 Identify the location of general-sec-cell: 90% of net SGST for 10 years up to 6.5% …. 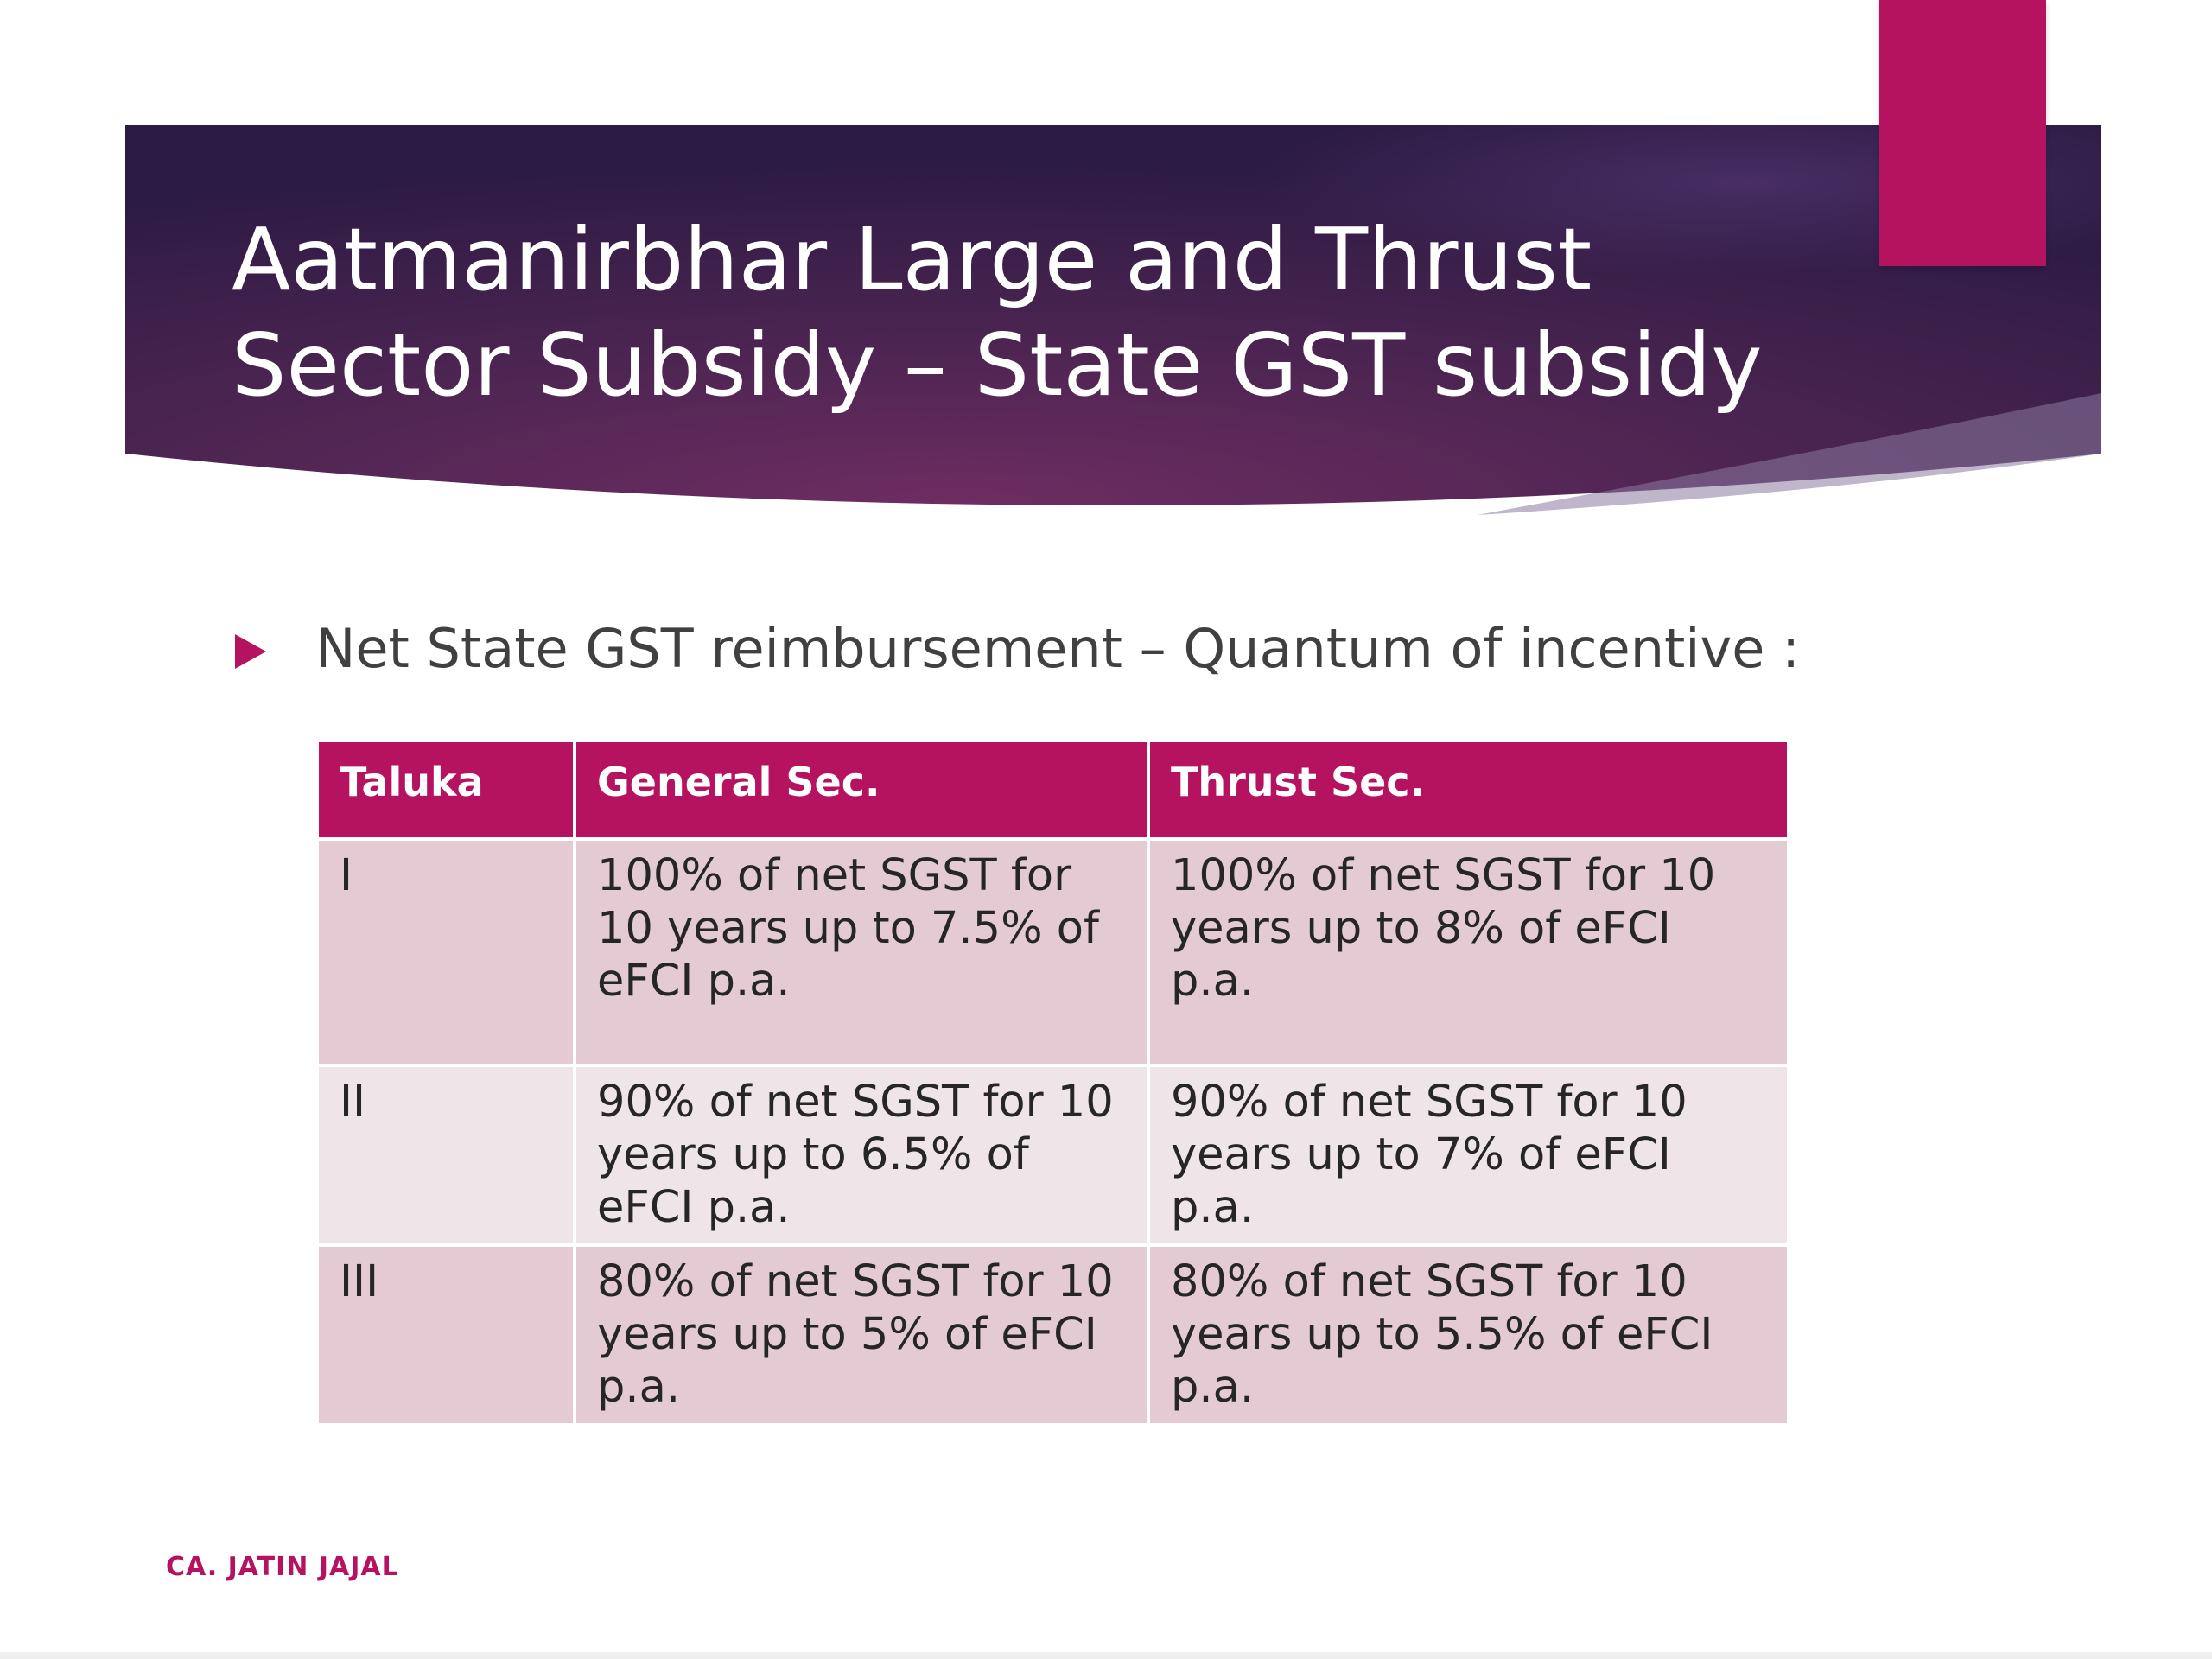
(861, 1155).